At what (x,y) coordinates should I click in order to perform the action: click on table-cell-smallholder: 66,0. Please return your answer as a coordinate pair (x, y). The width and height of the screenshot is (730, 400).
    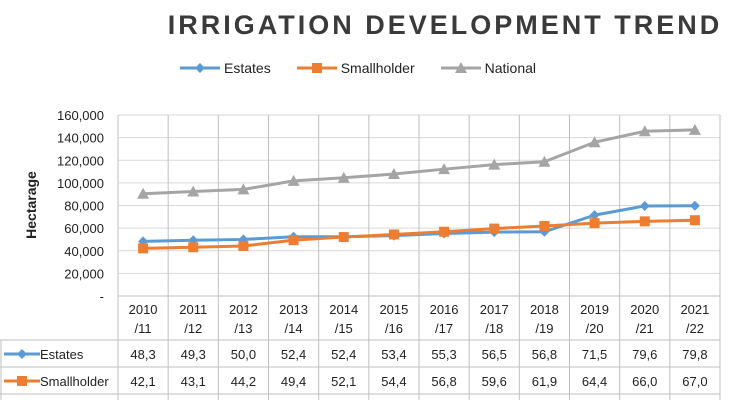
    Looking at the image, I should click on (644, 381).